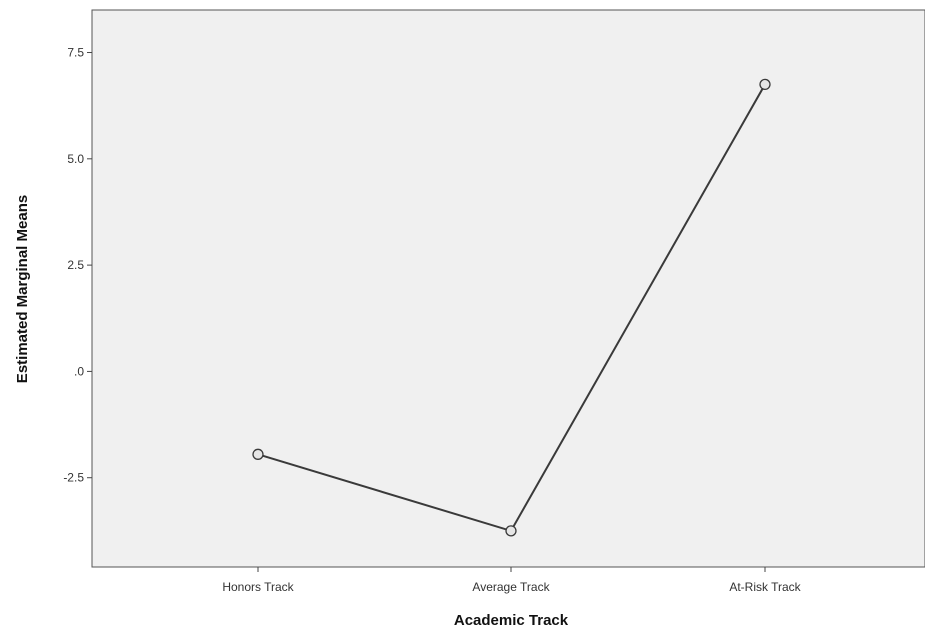 The width and height of the screenshot is (925, 634). I want to click on x-tick-label: Average Track, so click(511, 587).